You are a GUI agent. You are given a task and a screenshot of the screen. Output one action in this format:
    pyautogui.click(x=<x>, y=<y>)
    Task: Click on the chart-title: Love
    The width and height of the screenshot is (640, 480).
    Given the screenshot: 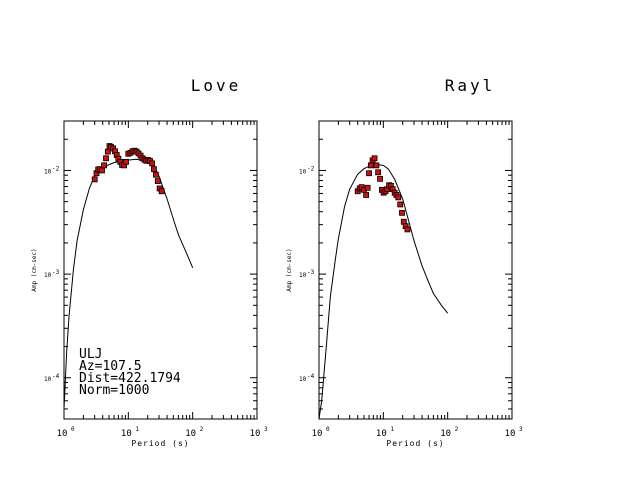 What is the action you would take?
    pyautogui.click(x=216, y=85)
    